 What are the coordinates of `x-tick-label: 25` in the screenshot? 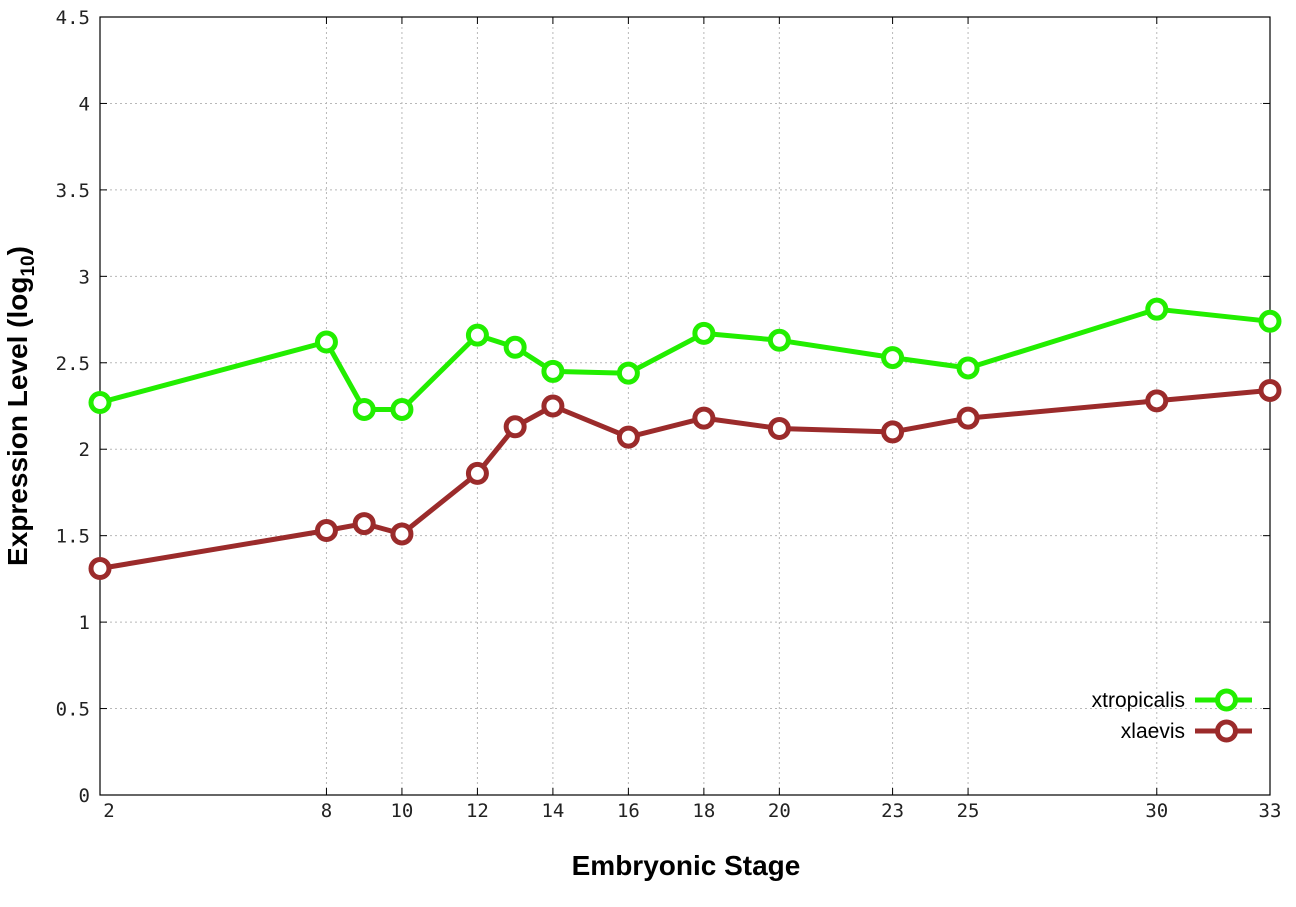 It's located at (968, 811).